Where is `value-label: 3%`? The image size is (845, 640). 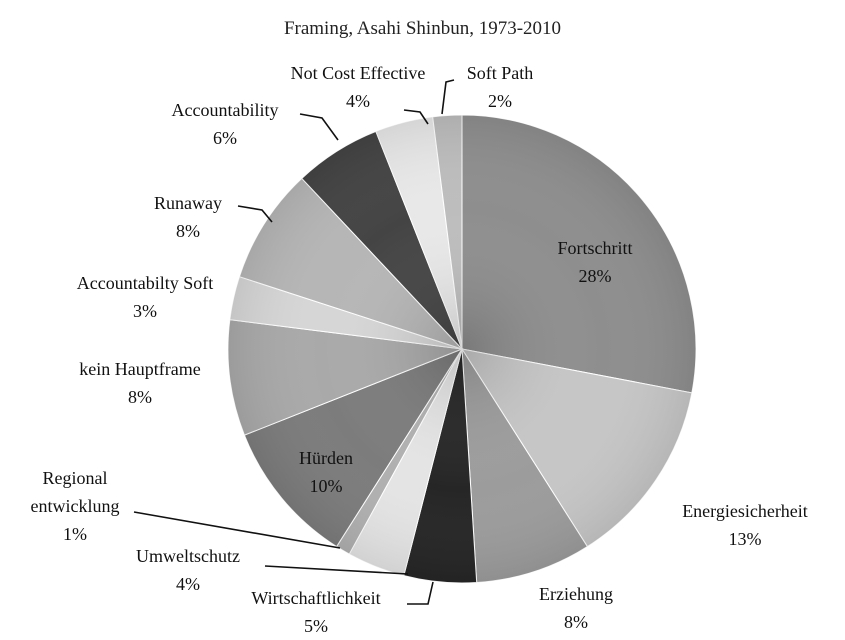 value-label: 3% is located at coordinates (144, 311).